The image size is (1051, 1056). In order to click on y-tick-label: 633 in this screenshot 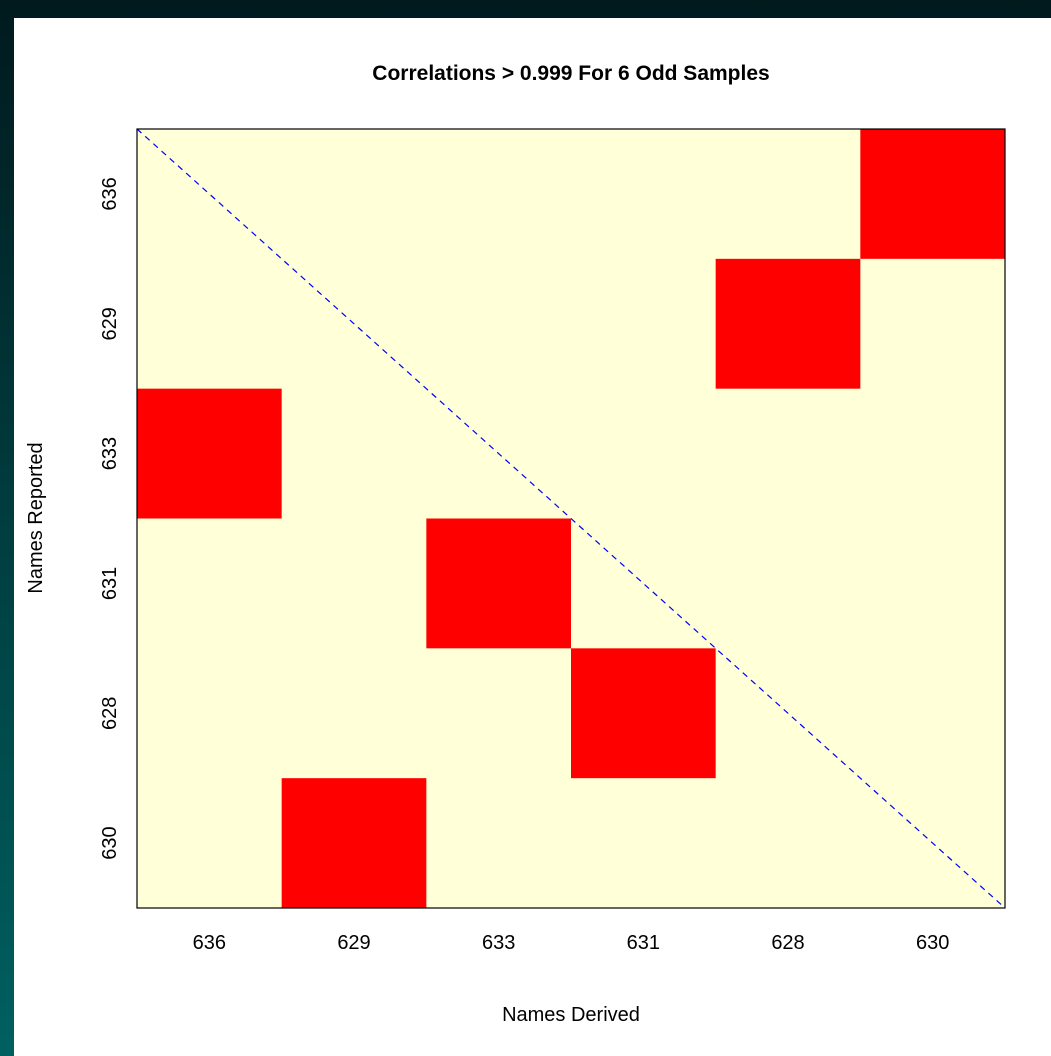, I will do `click(110, 453)`.